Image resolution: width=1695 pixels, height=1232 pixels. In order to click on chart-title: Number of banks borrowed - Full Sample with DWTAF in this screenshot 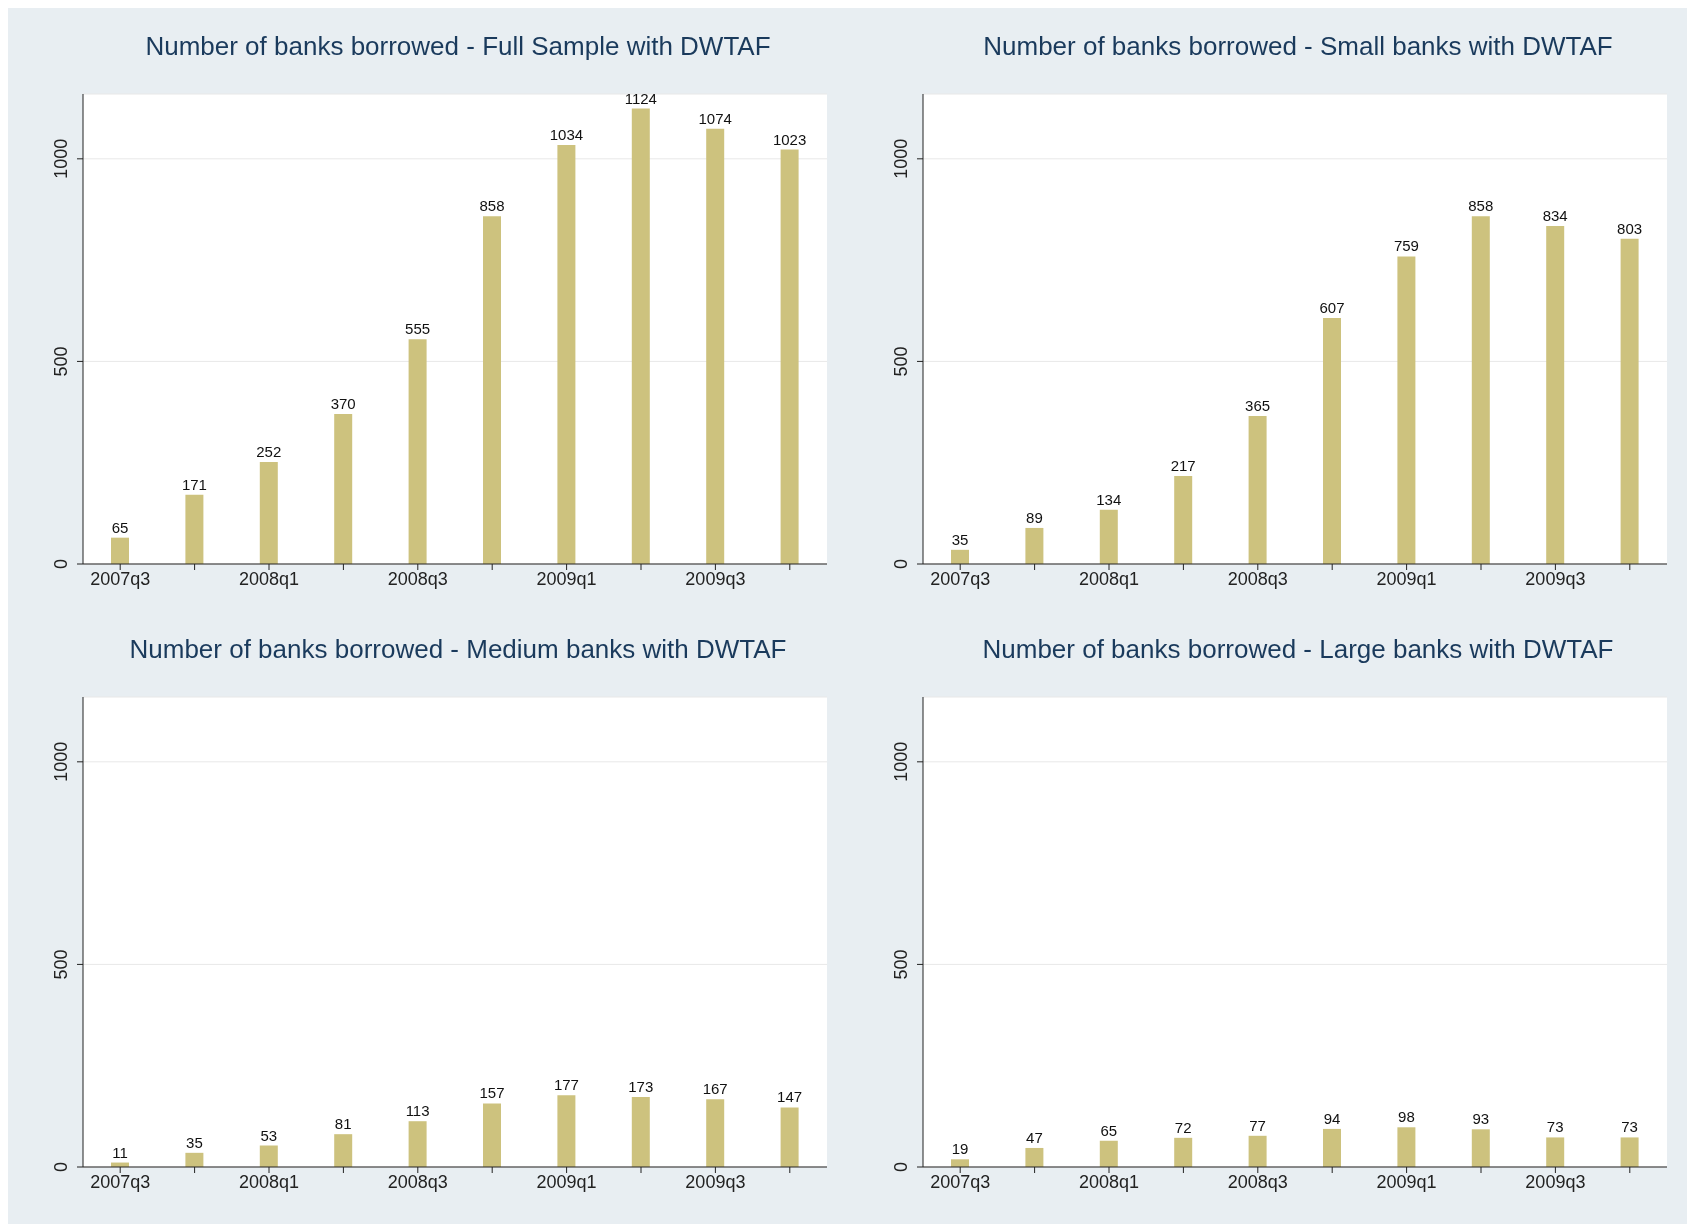, I will do `click(458, 46)`.